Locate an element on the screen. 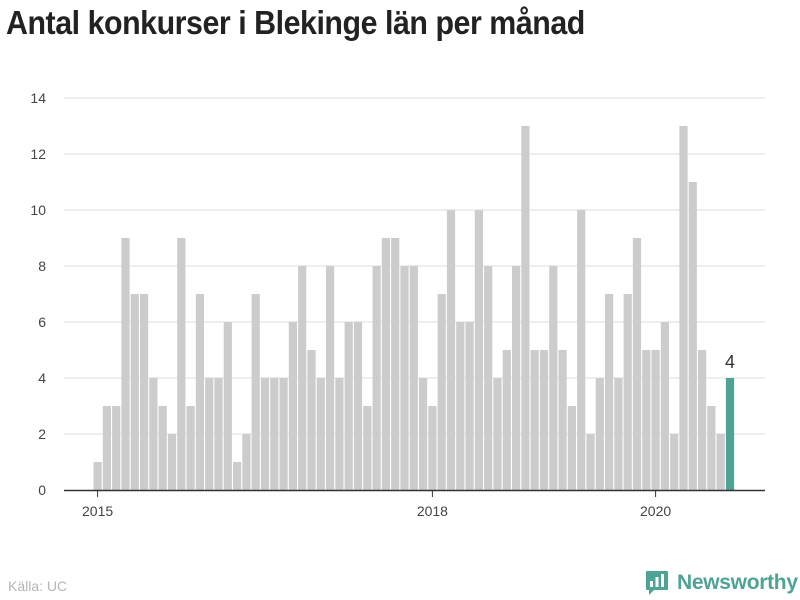 This screenshot has width=800, height=600. bar-highlight is located at coordinates (730, 434).